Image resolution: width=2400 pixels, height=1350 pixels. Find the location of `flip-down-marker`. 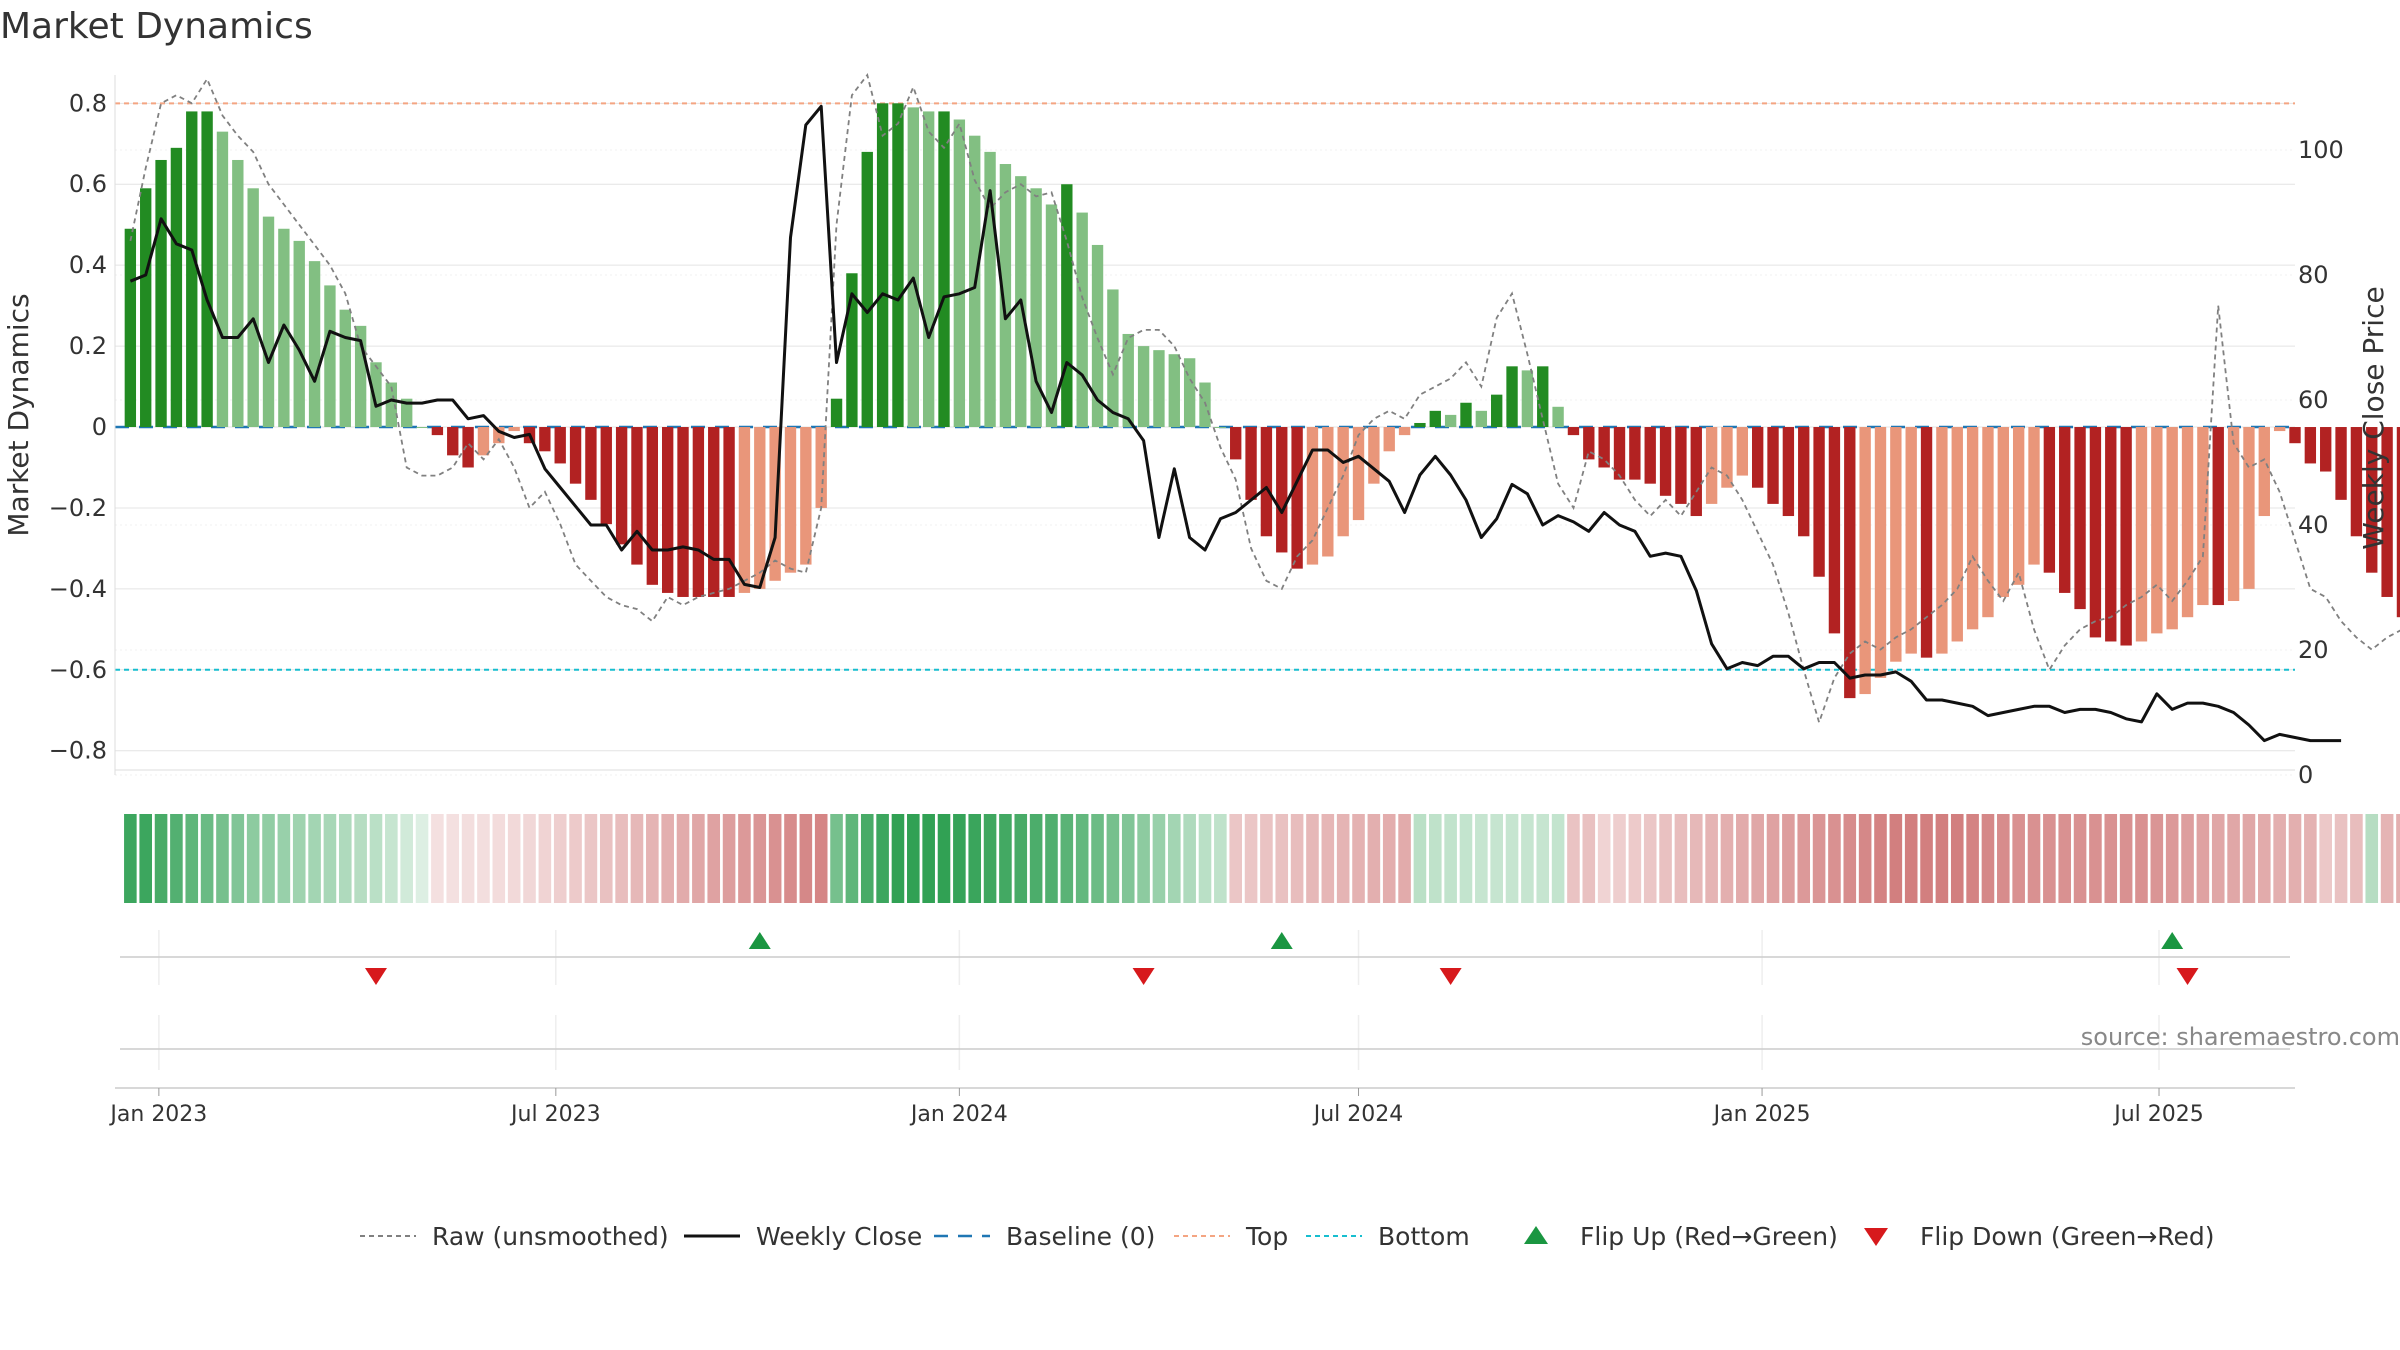

flip-down-marker is located at coordinates (2187, 976).